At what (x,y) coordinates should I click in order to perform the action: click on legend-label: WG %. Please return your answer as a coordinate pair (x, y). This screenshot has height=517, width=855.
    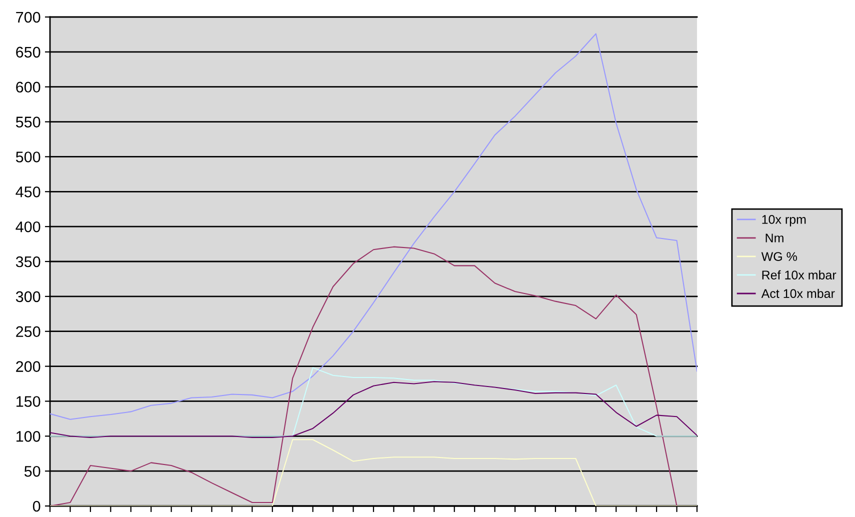
    Looking at the image, I should click on (779, 256).